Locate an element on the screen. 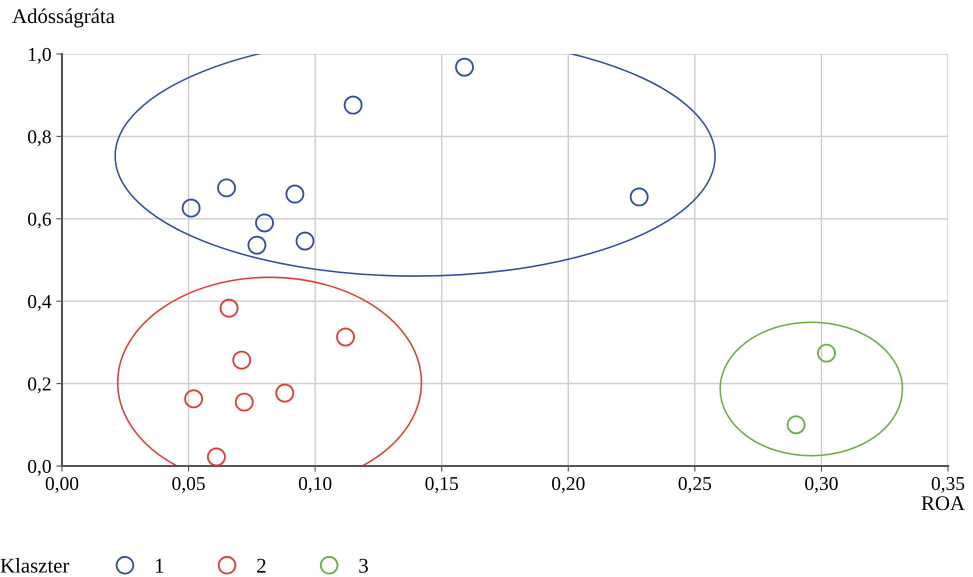 Image resolution: width=973 pixels, height=577 pixels. x-tick-label: 0,15 is located at coordinates (441, 484).